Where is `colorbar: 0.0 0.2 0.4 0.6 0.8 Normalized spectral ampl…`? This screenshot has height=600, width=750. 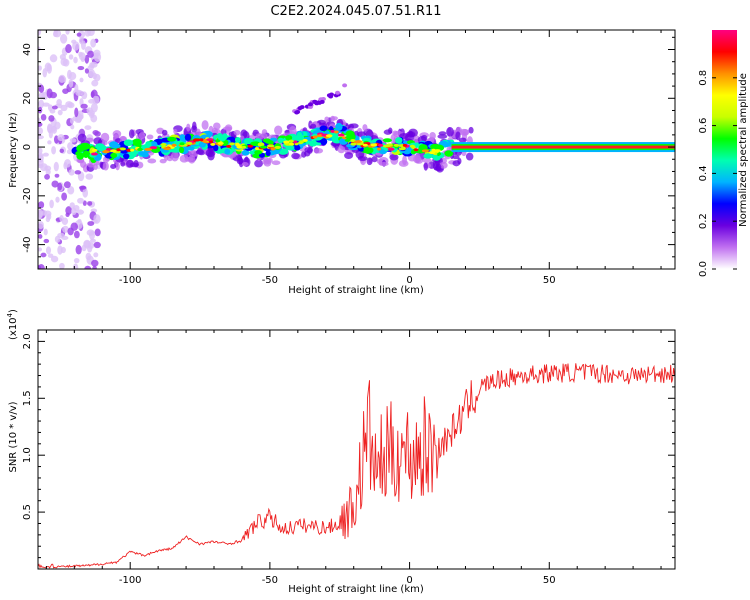
colorbar: 0.0 0.2 0.4 0.6 0.8 Normalized spectral ampl… is located at coordinates (723, 153).